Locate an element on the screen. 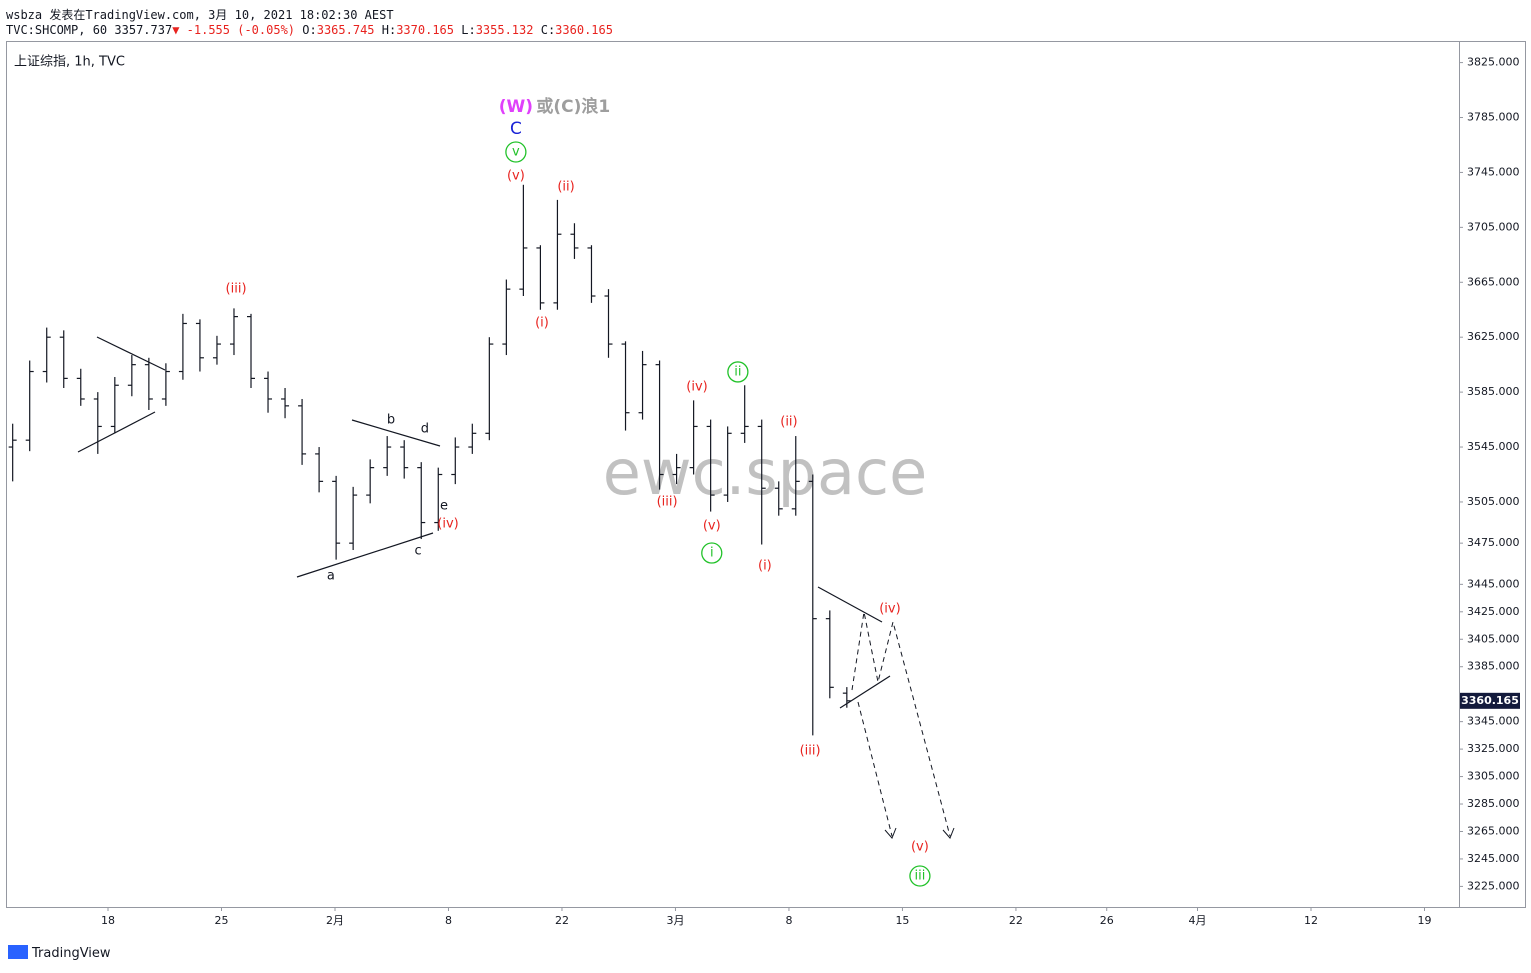  y-tick-label: 3265.000 is located at coordinates (1493, 830).